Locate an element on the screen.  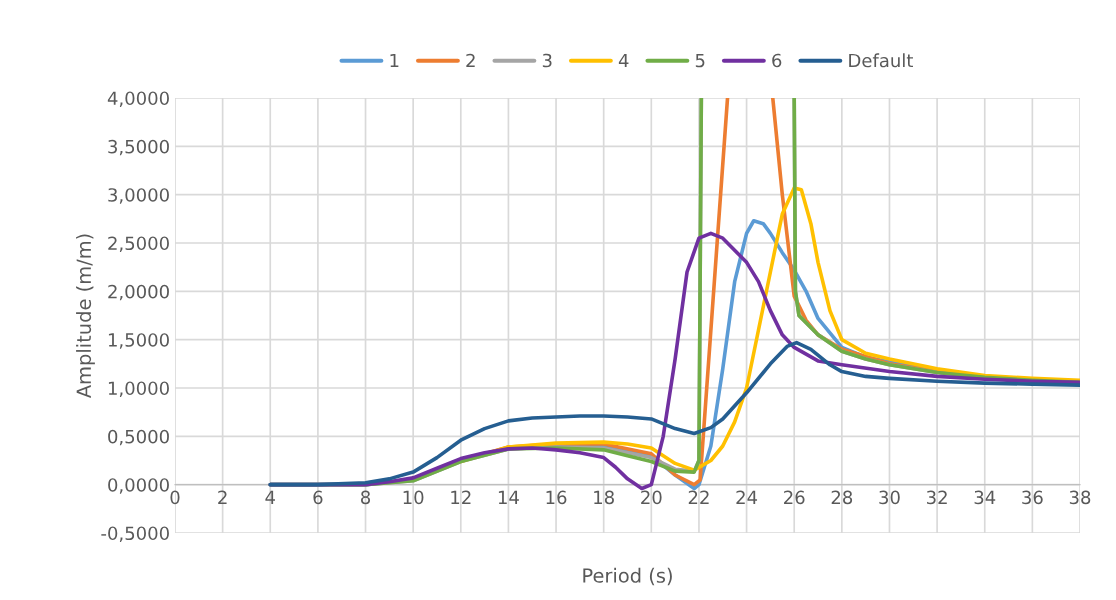
x-tick-label: 38 is located at coordinates (1080, 497).